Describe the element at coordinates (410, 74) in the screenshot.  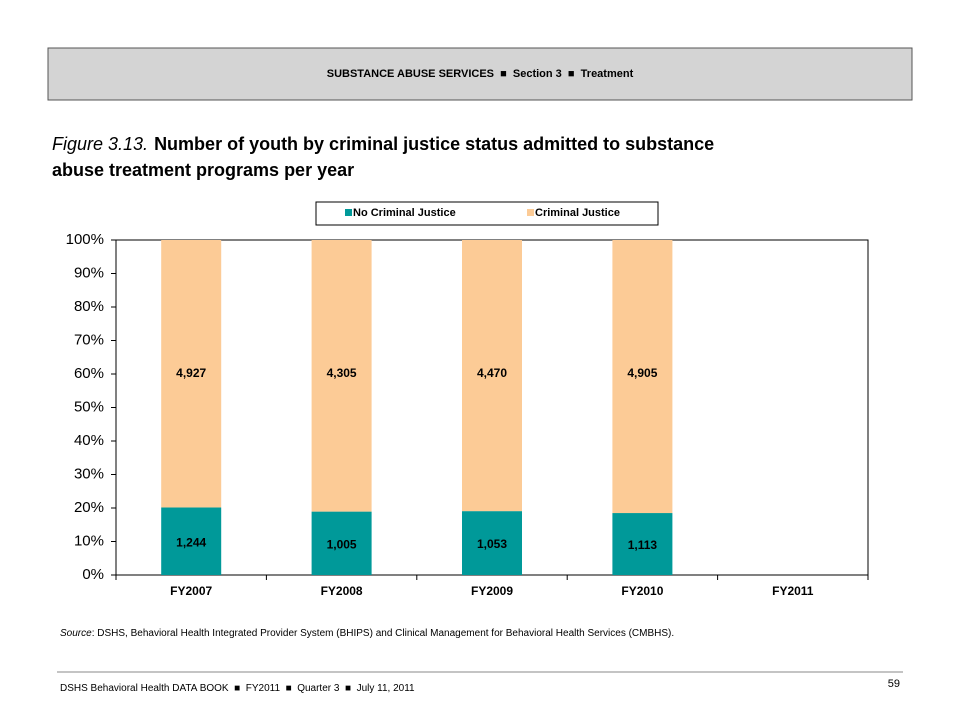
I see `item: SUBSTANCE ABUSE SERVICES` at that location.